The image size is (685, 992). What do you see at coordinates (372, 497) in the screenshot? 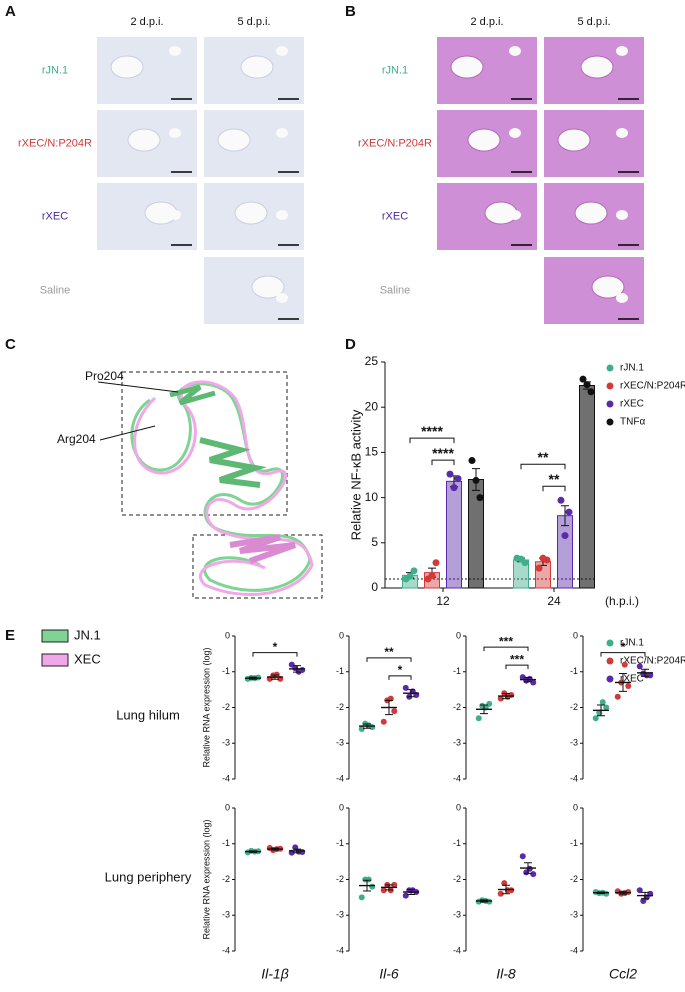
I see `y-tick-label: 10` at bounding box center [372, 497].